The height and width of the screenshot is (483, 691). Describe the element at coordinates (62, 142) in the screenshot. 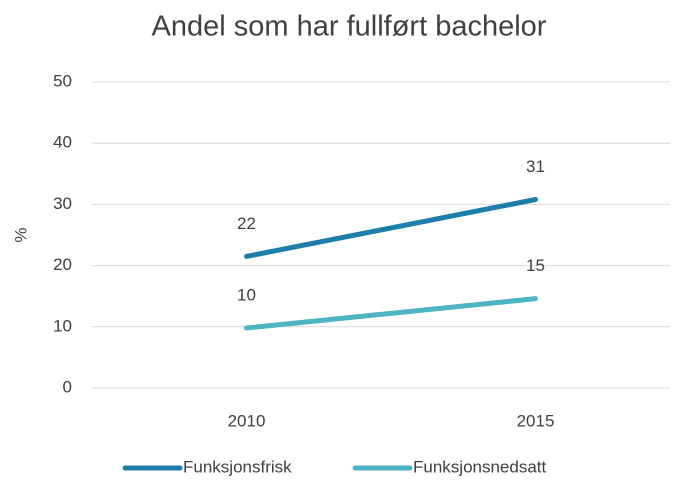

I see `y-tick-label: 40` at that location.